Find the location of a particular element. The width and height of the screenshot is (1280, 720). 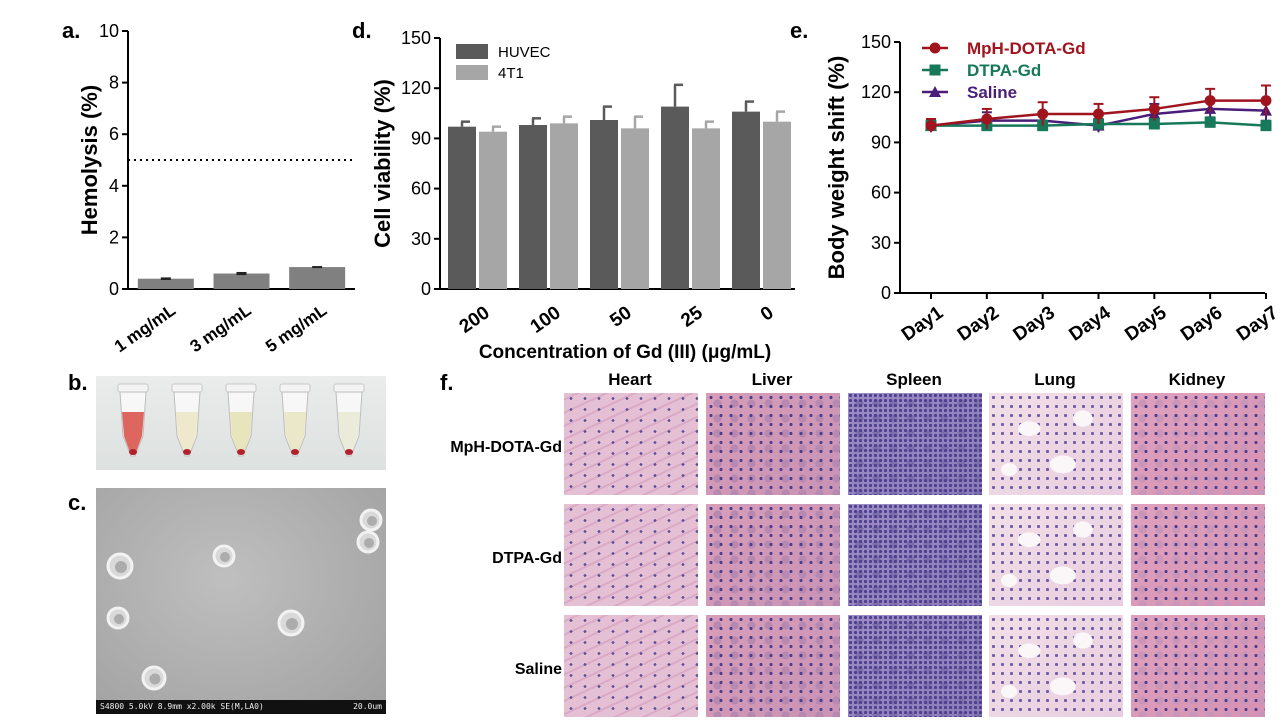

legend-label: HUVEC is located at coordinates (524, 52).